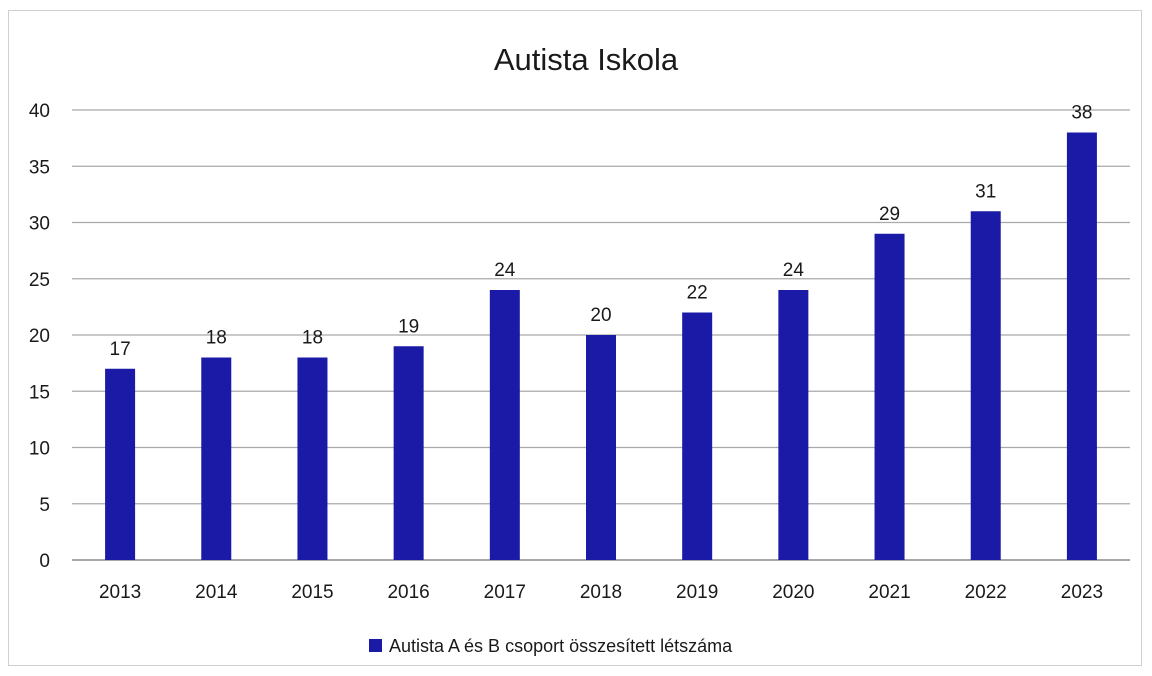 Image resolution: width=1152 pixels, height=676 pixels. What do you see at coordinates (1081, 113) in the screenshot?
I see `data-label-2023: 38` at bounding box center [1081, 113].